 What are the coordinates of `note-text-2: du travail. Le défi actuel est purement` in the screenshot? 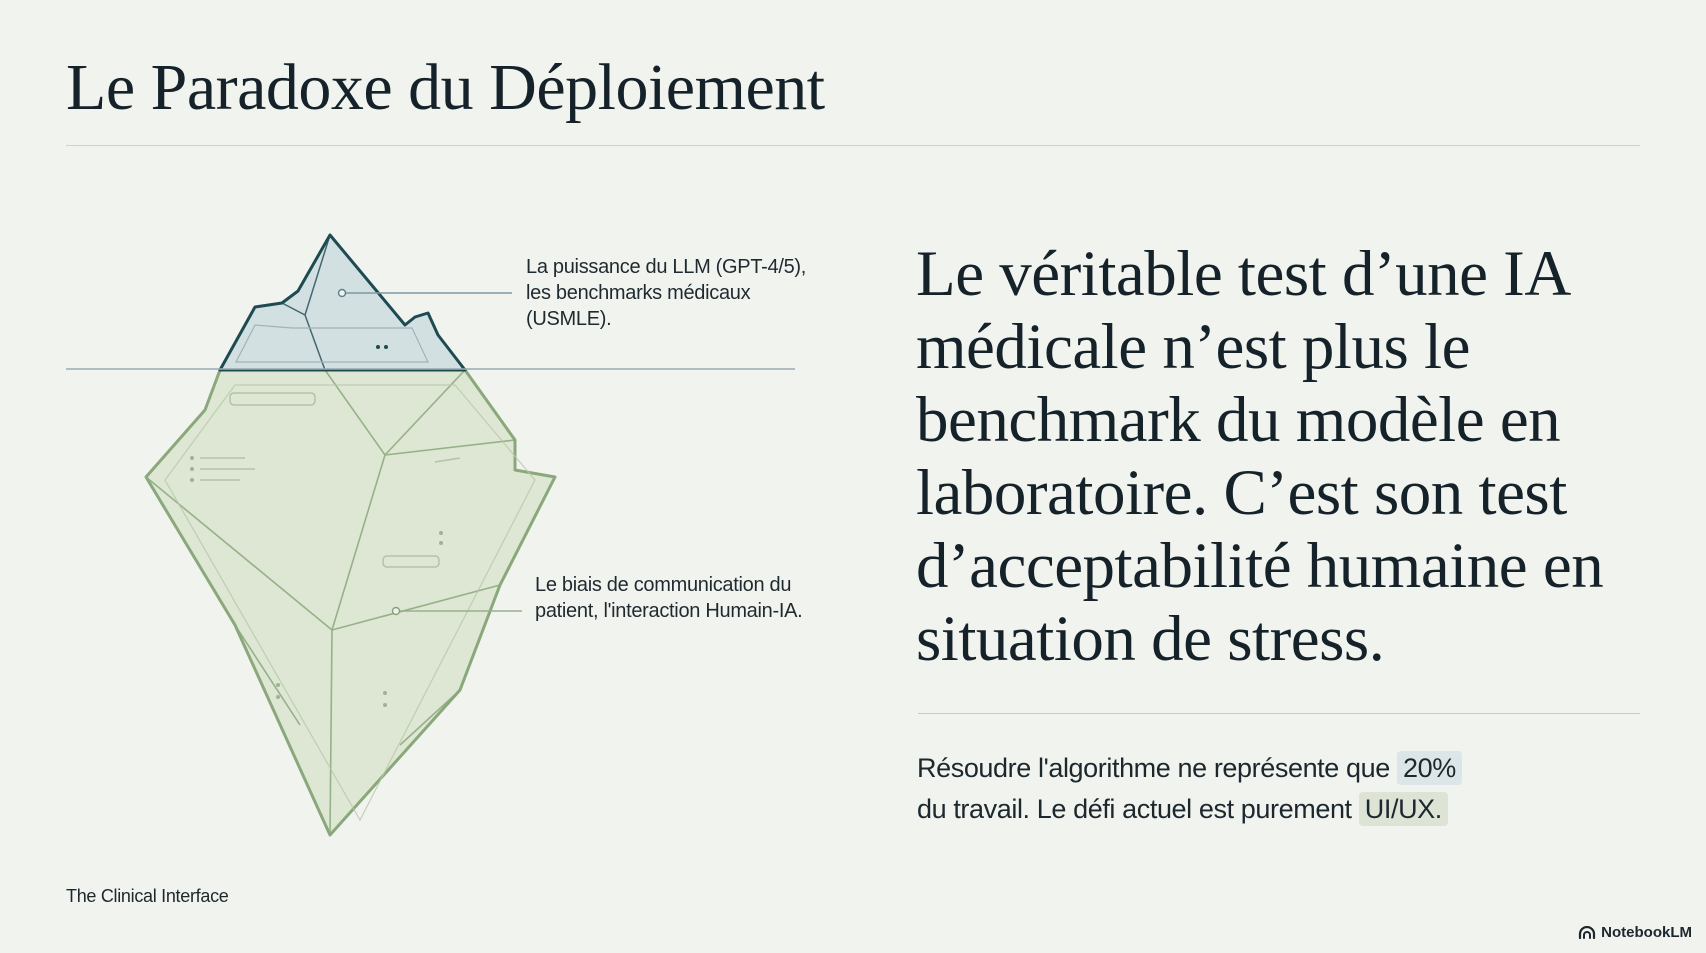 It's located at (1134, 809).